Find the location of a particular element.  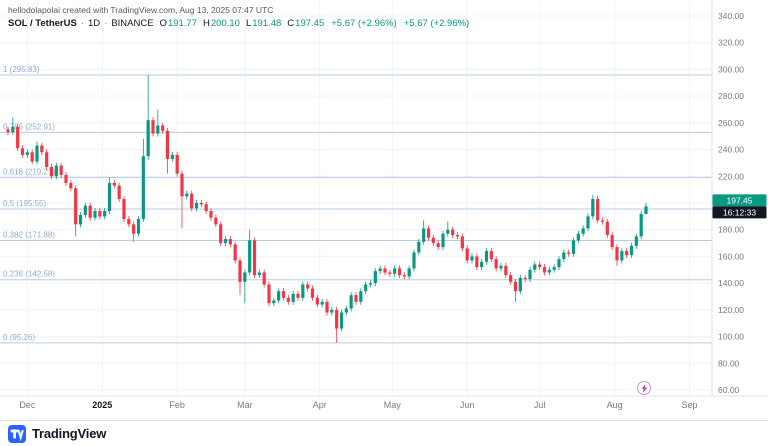

tradingview-logo-icon is located at coordinates (17, 433).